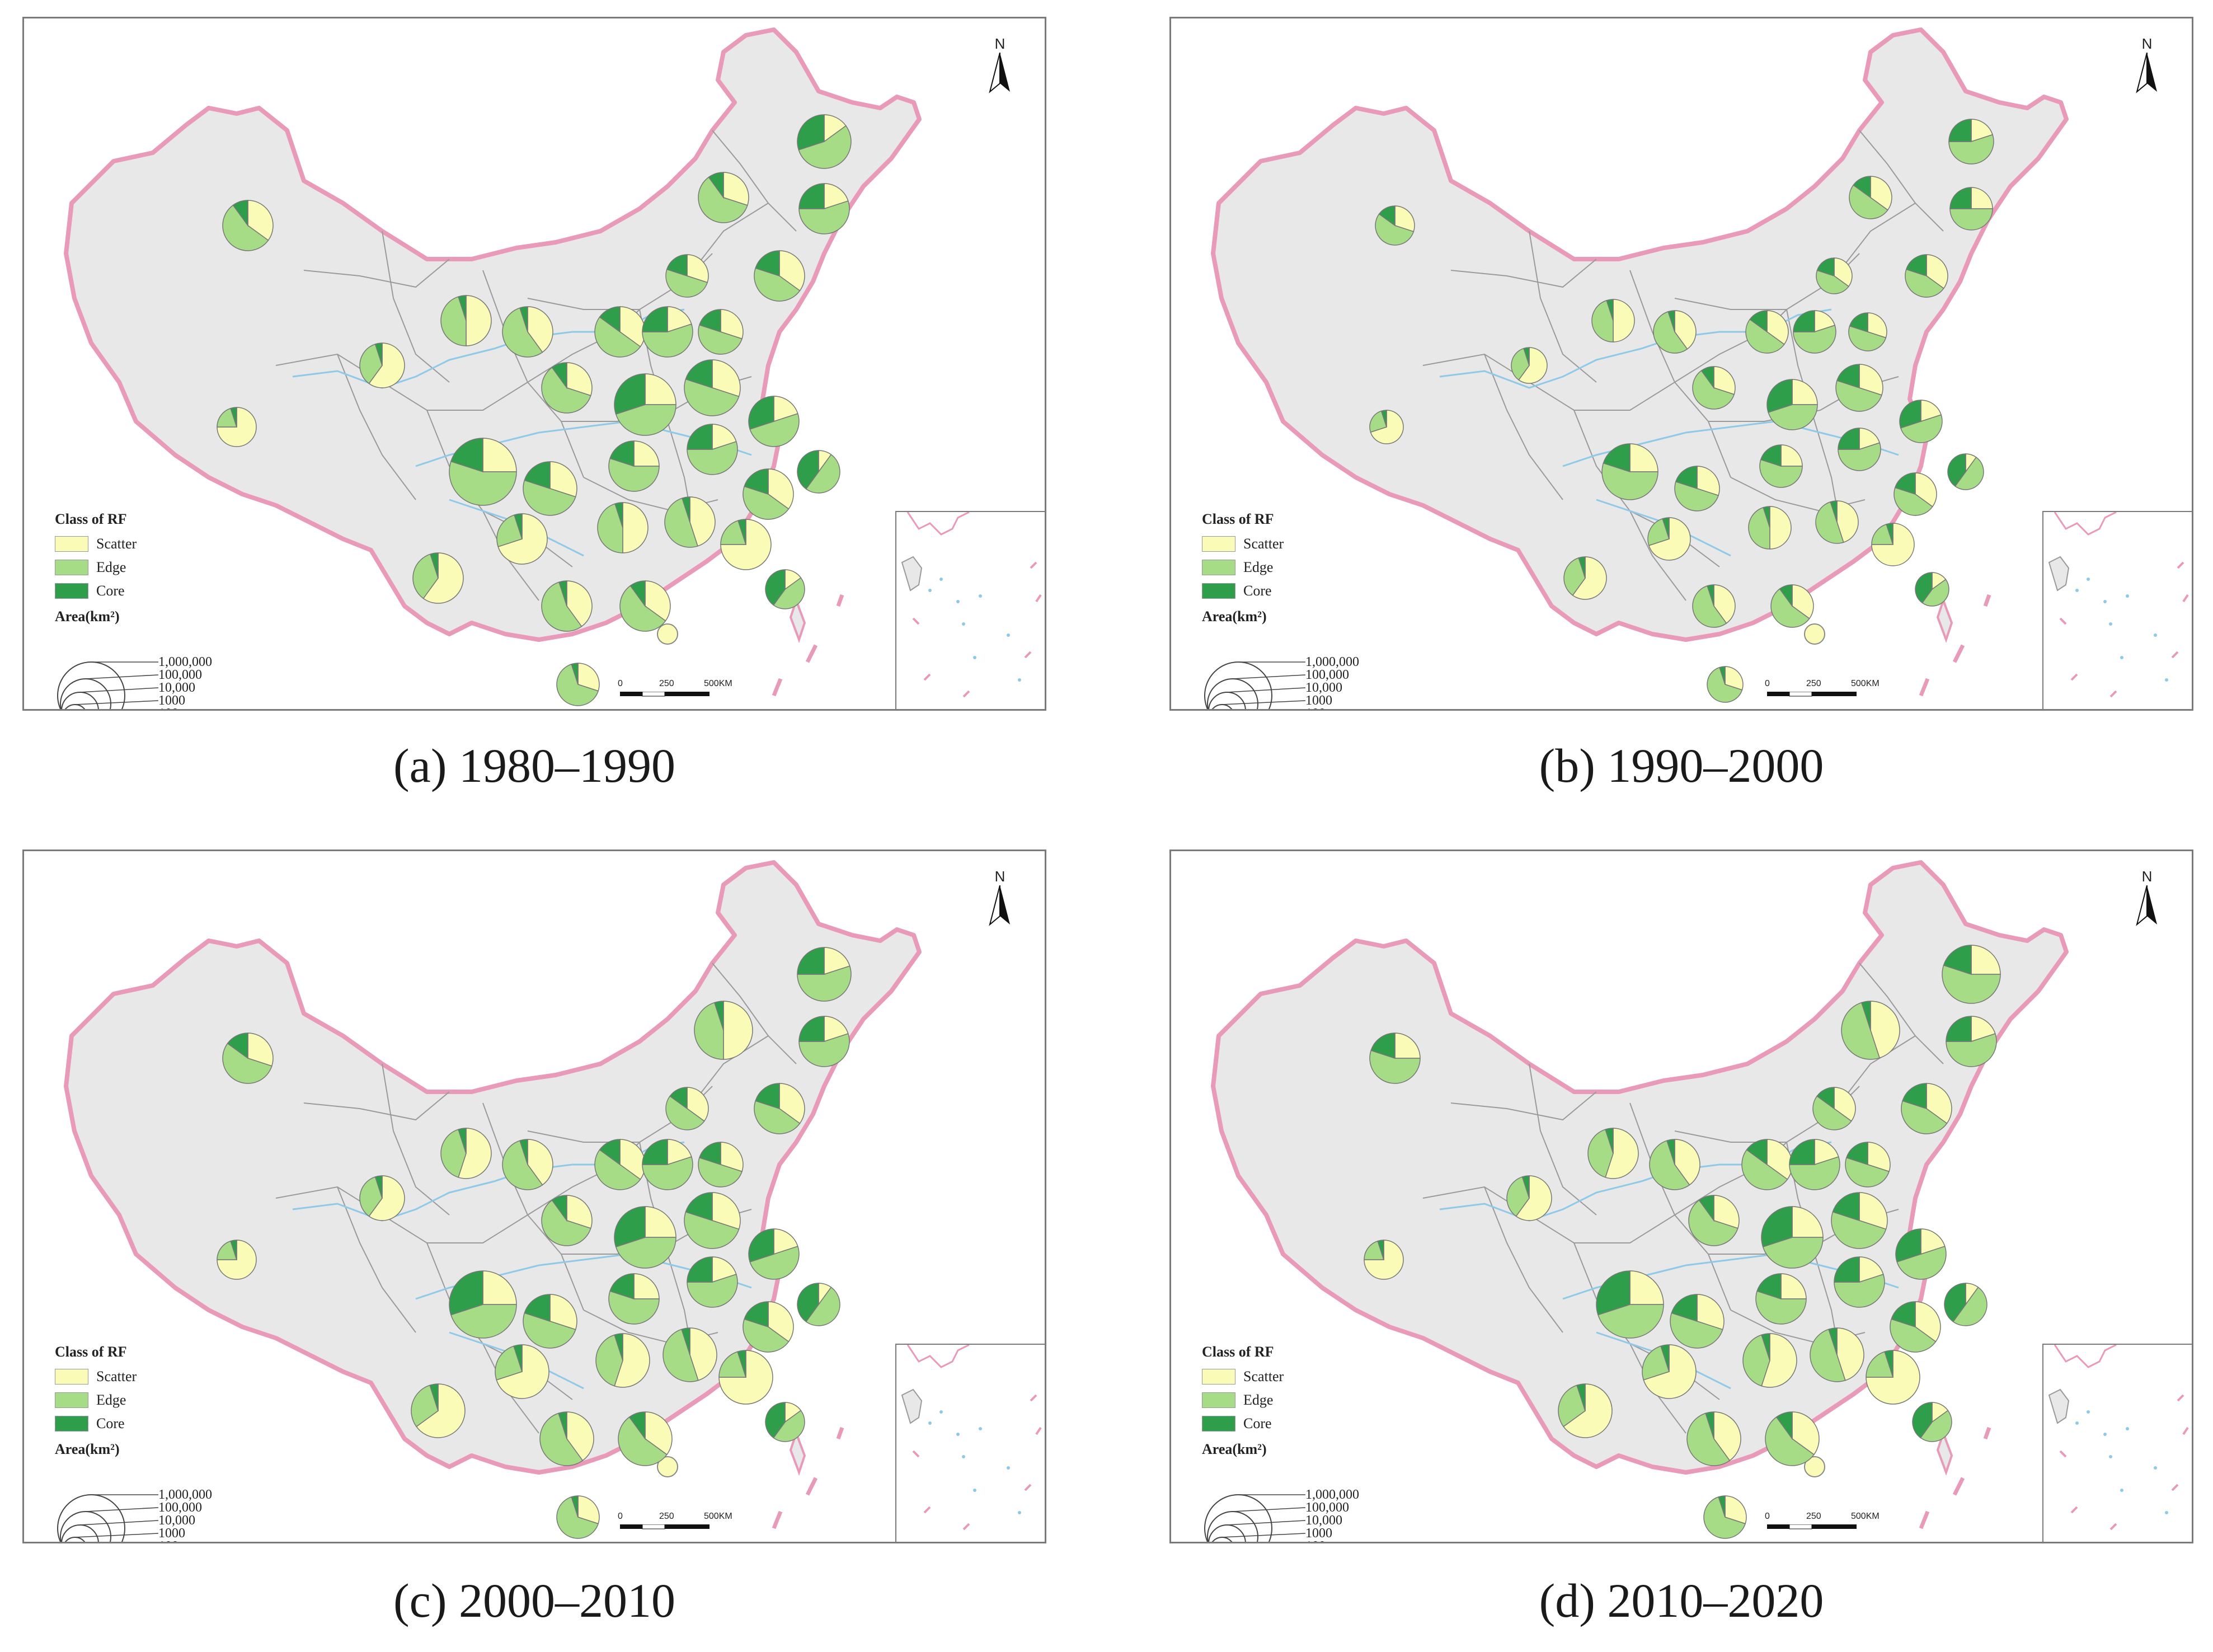  I want to click on legend-label-core: Core, so click(110, 591).